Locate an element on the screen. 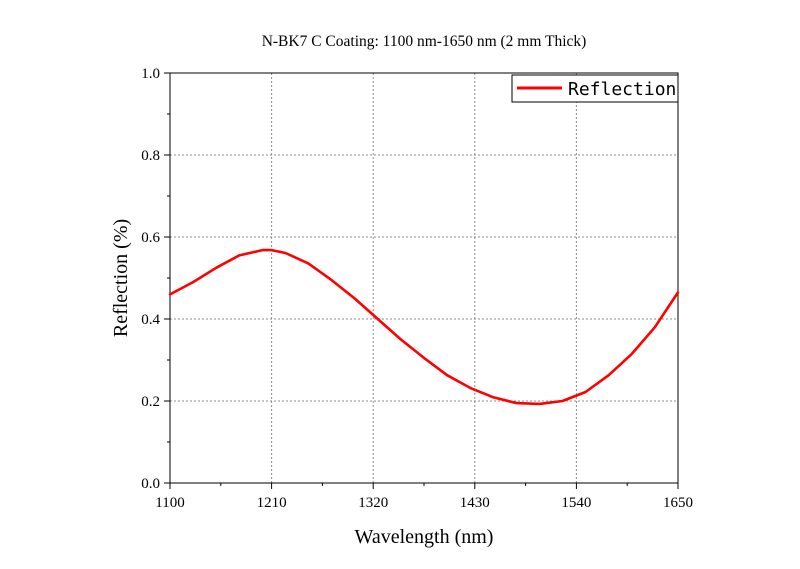 The height and width of the screenshot is (569, 800). legend-label: Reflection is located at coordinates (622, 89).